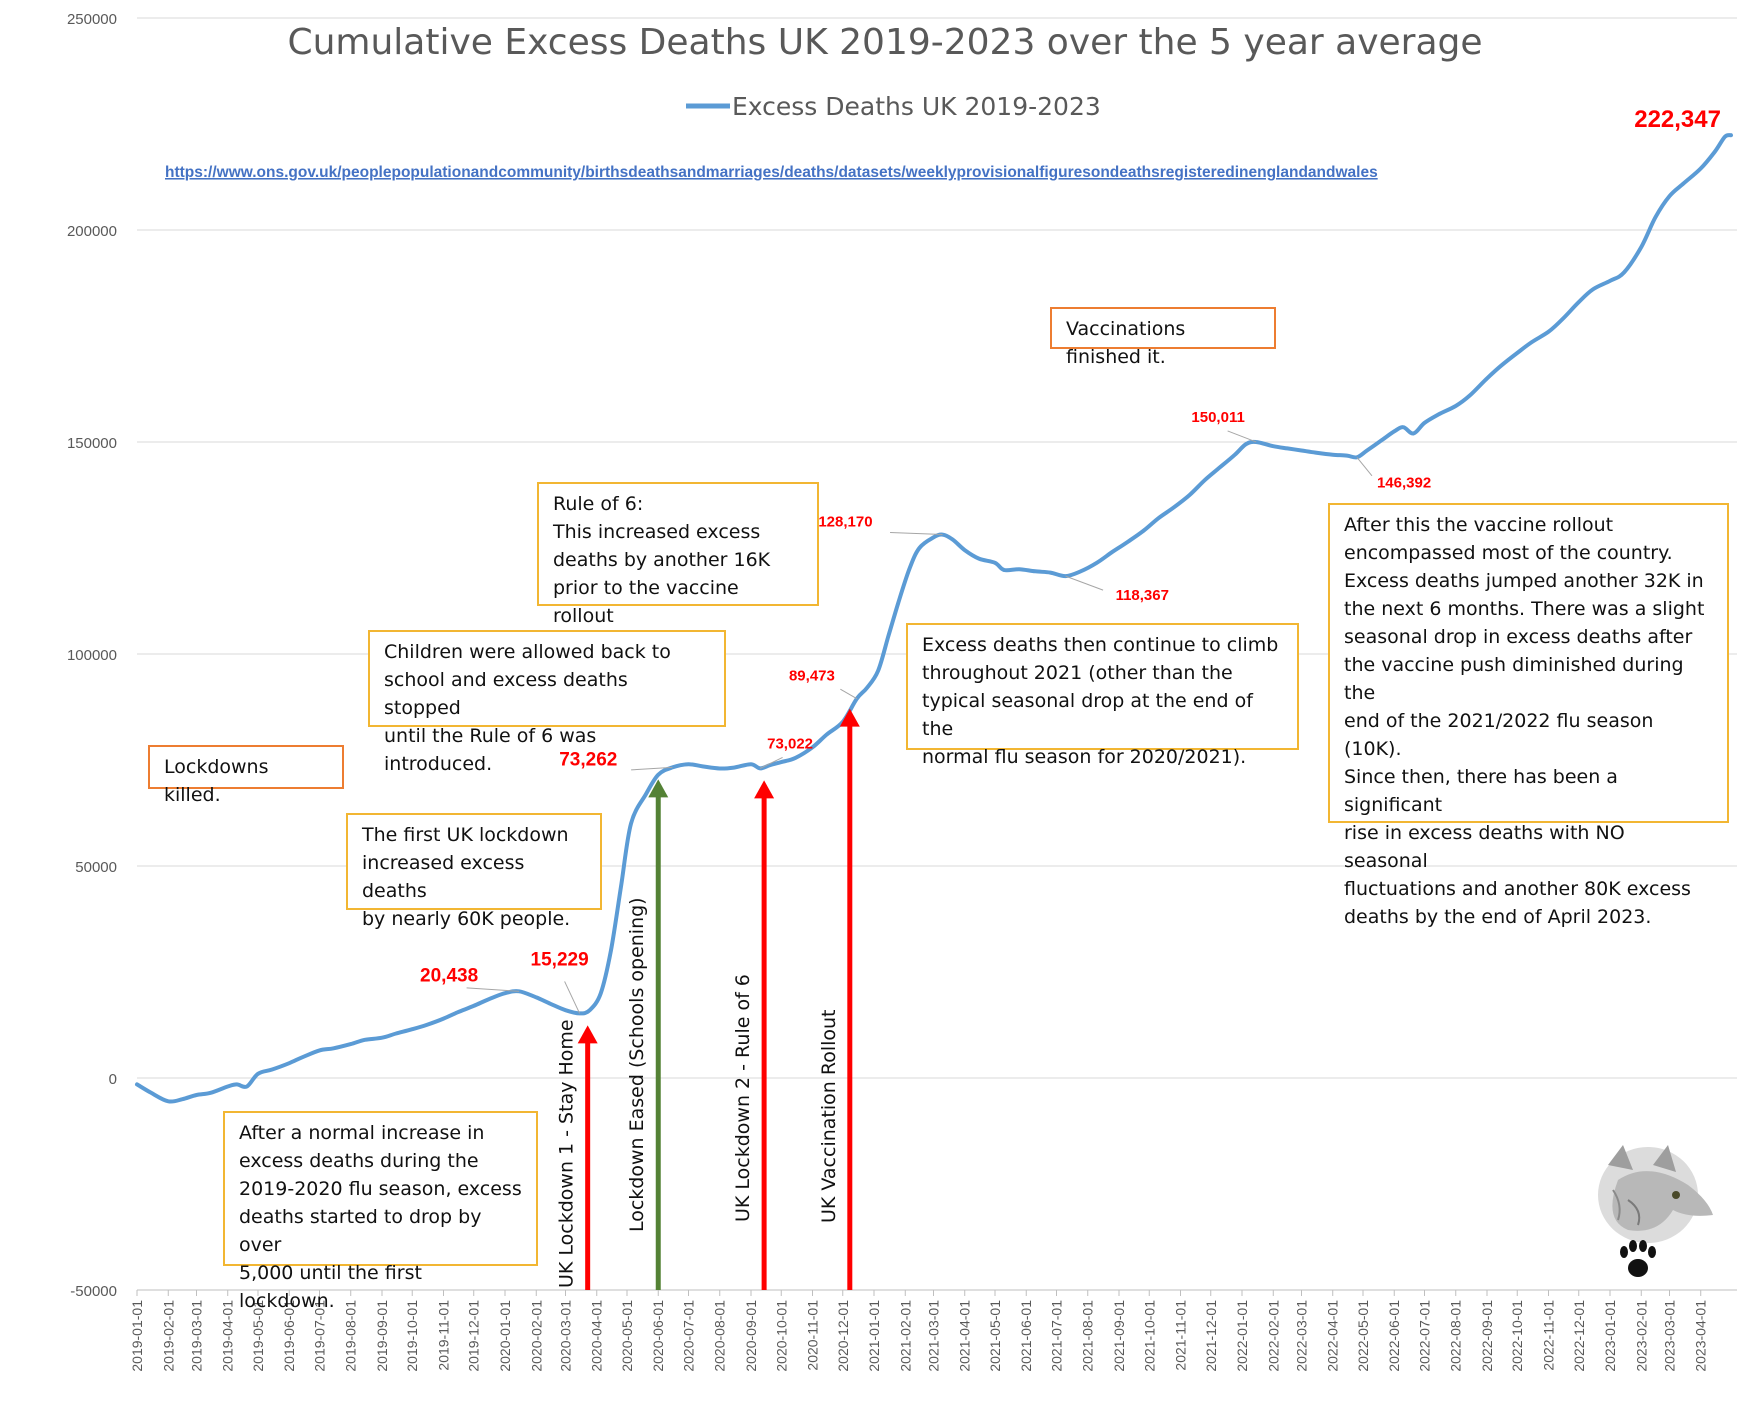  What do you see at coordinates (474, 1336) in the screenshot?
I see `x-tick-label: 2019-12-01` at bounding box center [474, 1336].